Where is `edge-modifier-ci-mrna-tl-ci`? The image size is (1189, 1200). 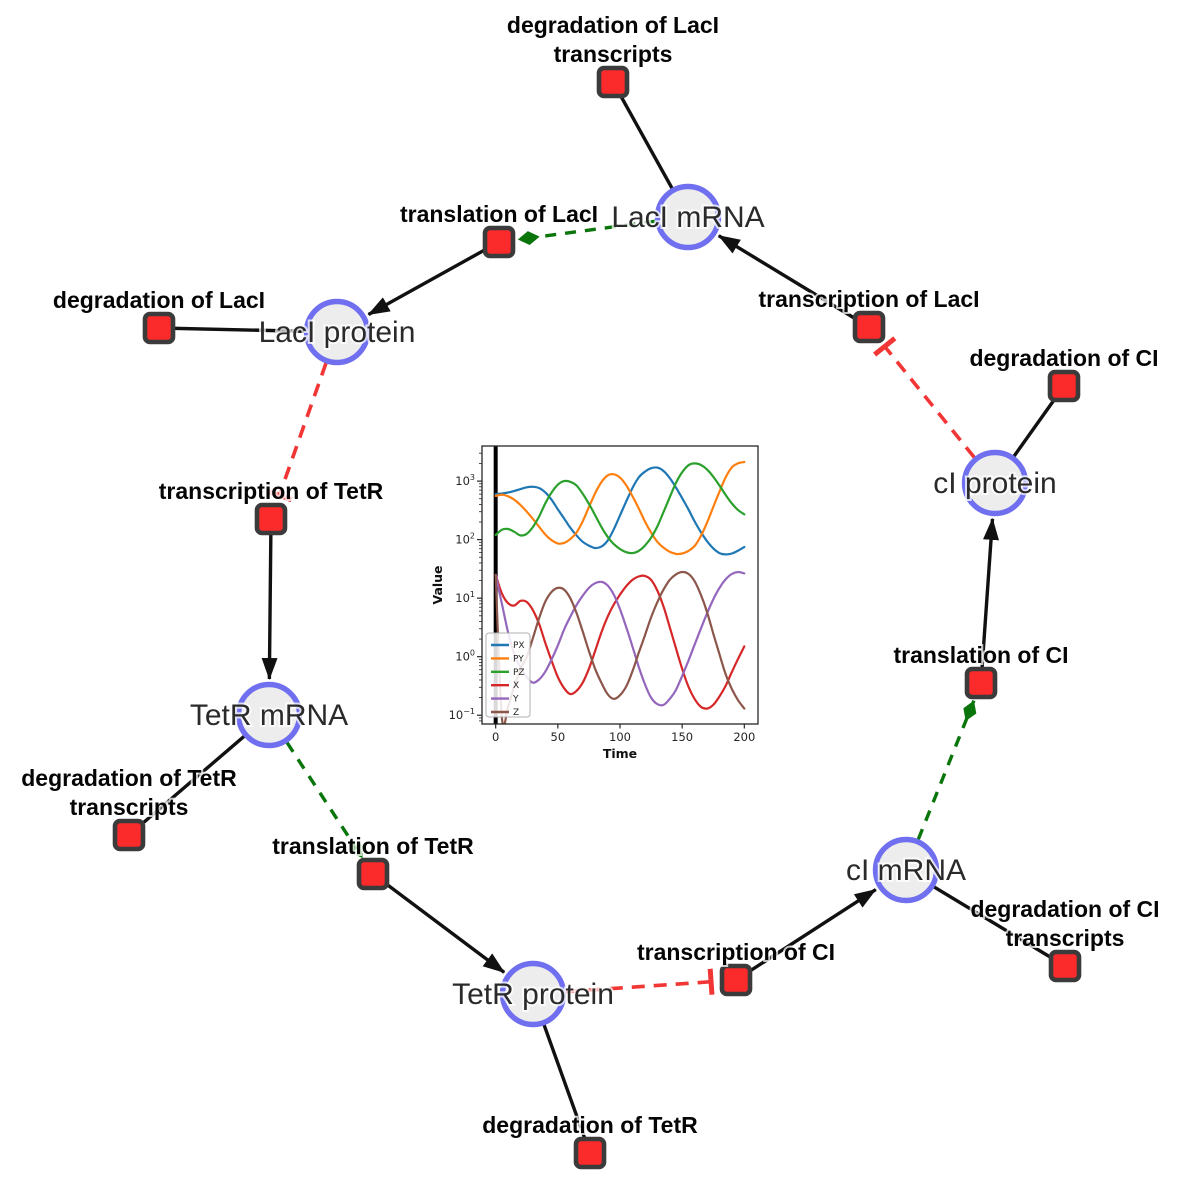
edge-modifier-ci-mrna-tl-ci is located at coordinates (946, 770).